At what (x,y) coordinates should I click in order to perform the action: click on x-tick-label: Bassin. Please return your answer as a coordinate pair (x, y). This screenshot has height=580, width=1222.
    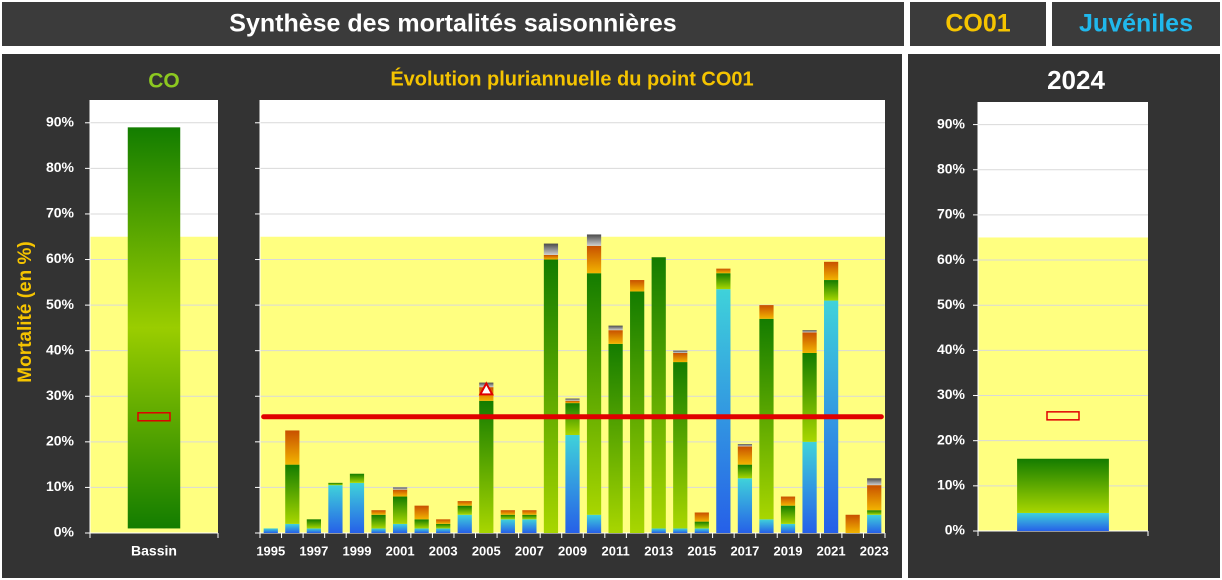
    Looking at the image, I should click on (154, 551).